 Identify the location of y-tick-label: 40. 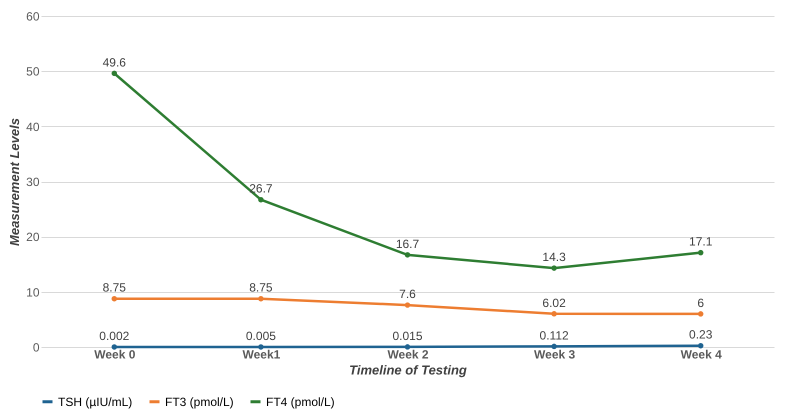
(33, 127).